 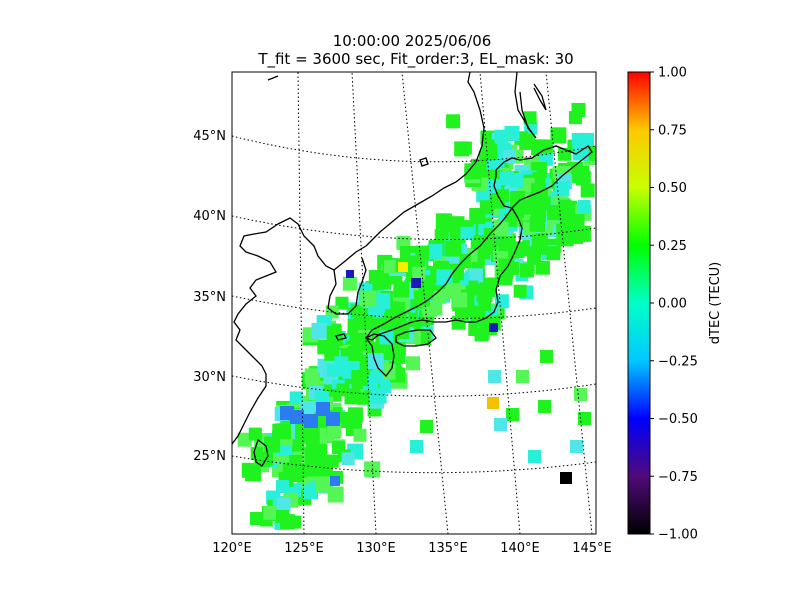 I want to click on longitude-labels: 120°E 125°E 130°E 135°E 140°E 145°E, so click(x=412, y=548).